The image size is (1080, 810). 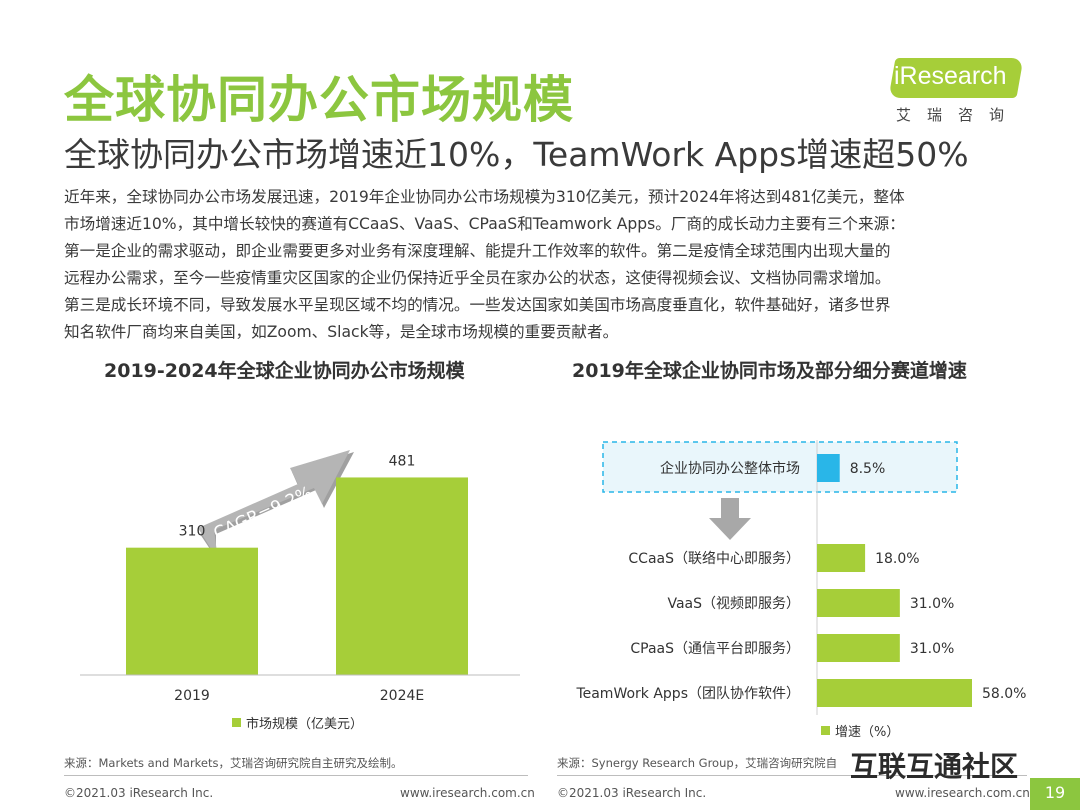 I want to click on cagr-arrow-shade, so click(x=274, y=505).